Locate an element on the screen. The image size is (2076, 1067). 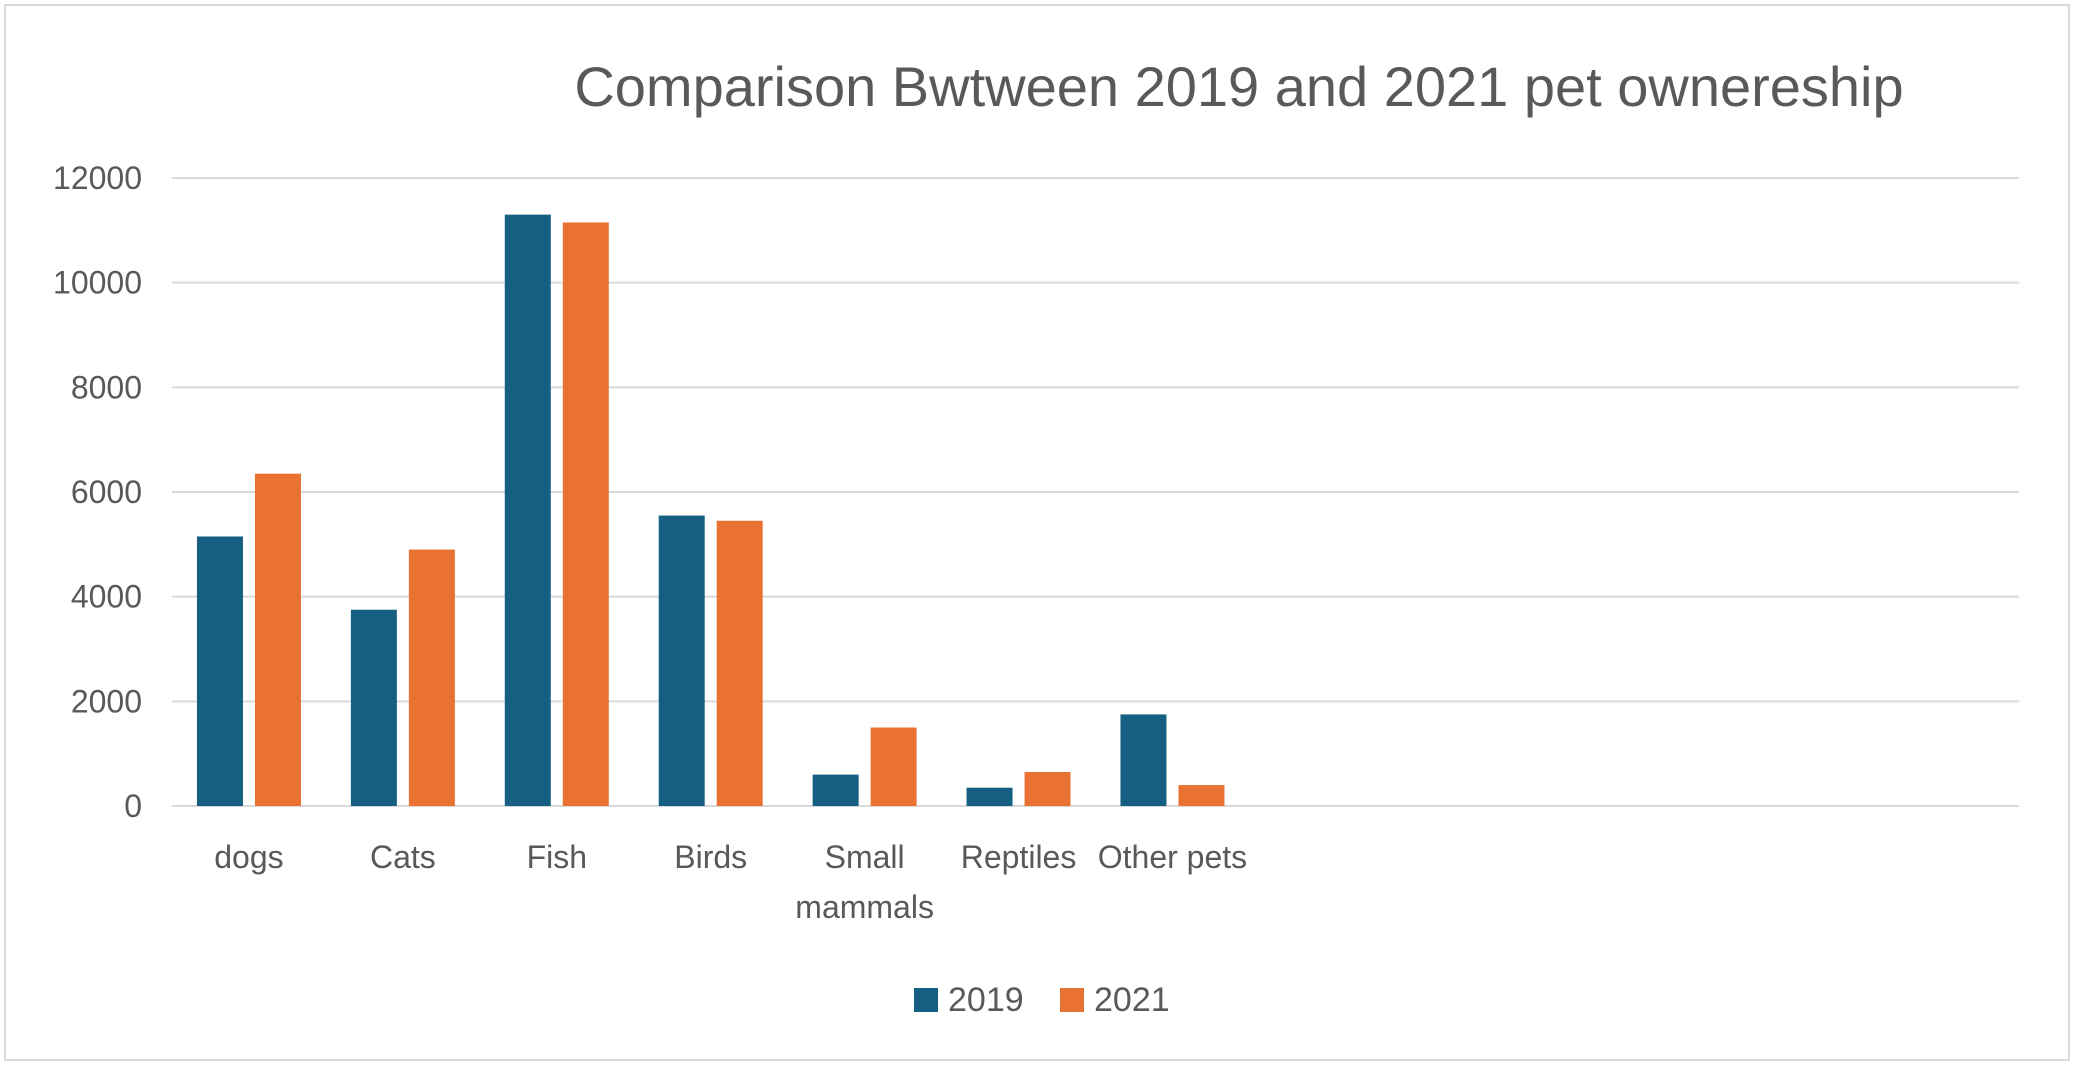
legend-swatch-2019 is located at coordinates (926, 1000).